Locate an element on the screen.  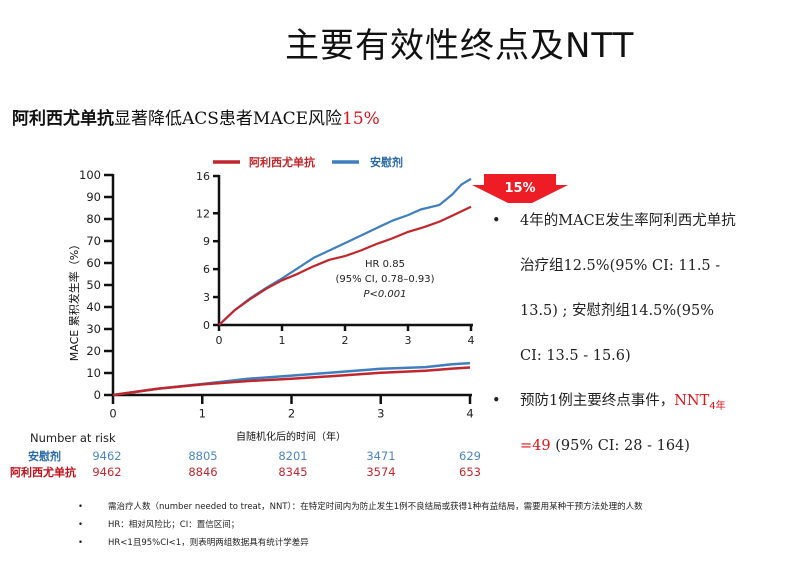
bullet-1-line-3: 13.5) ; 安慰剂组14.5%(95% is located at coordinates (617, 311).